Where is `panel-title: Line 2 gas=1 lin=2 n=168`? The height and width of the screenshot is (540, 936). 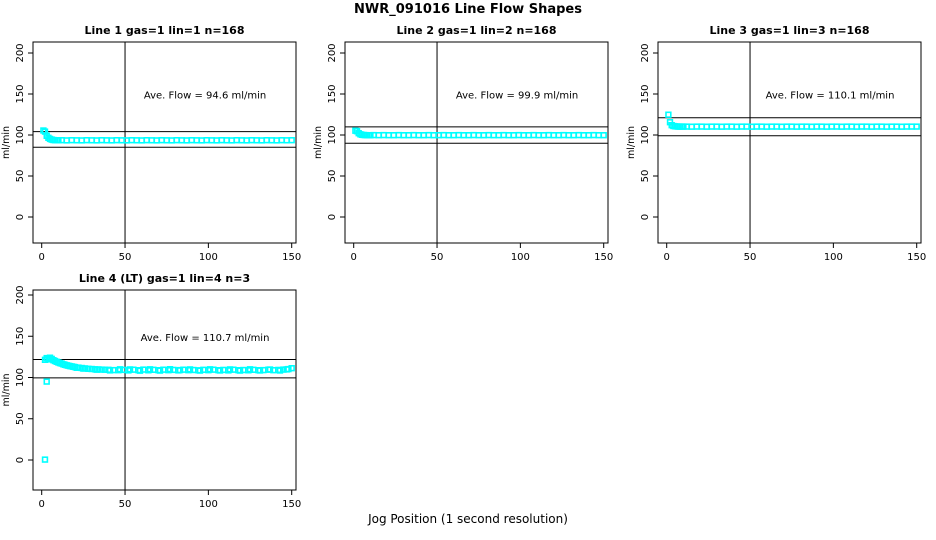 panel-title: Line 2 gas=1 lin=2 n=168 is located at coordinates (476, 30).